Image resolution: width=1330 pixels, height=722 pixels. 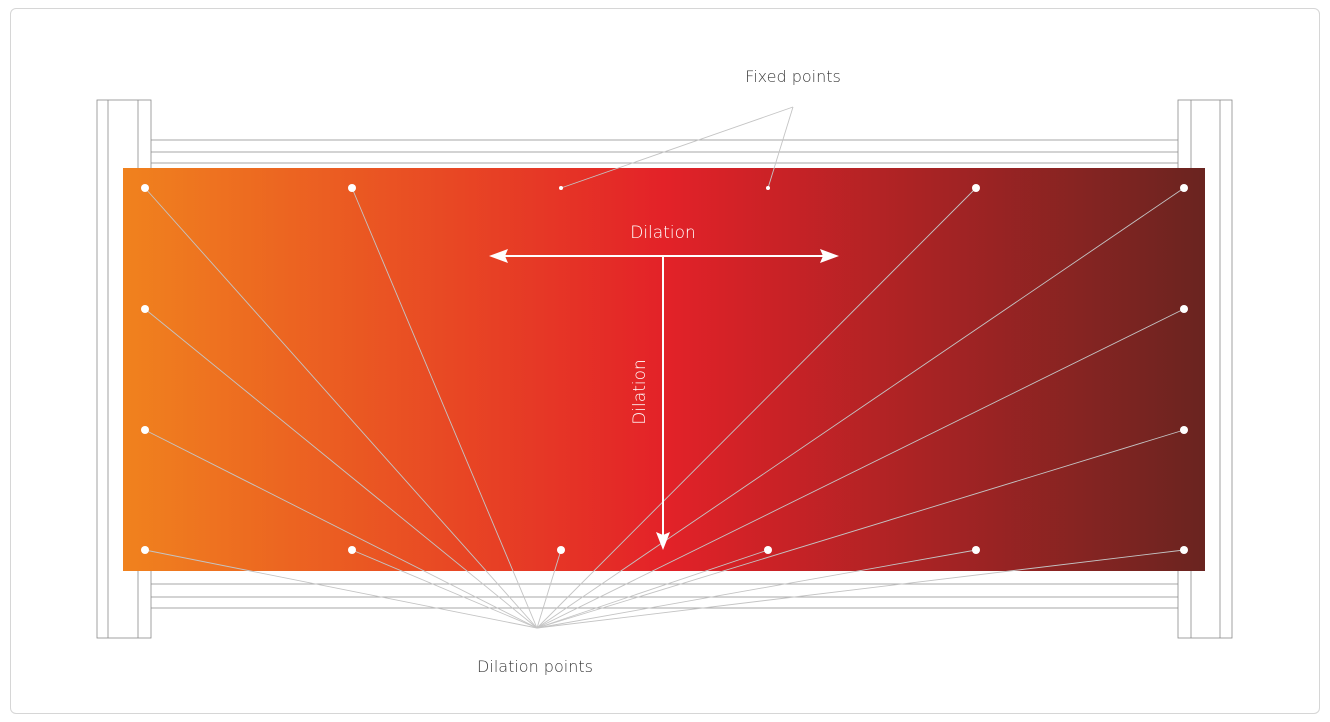 I want to click on fixed-point-leaders, so click(x=677, y=147).